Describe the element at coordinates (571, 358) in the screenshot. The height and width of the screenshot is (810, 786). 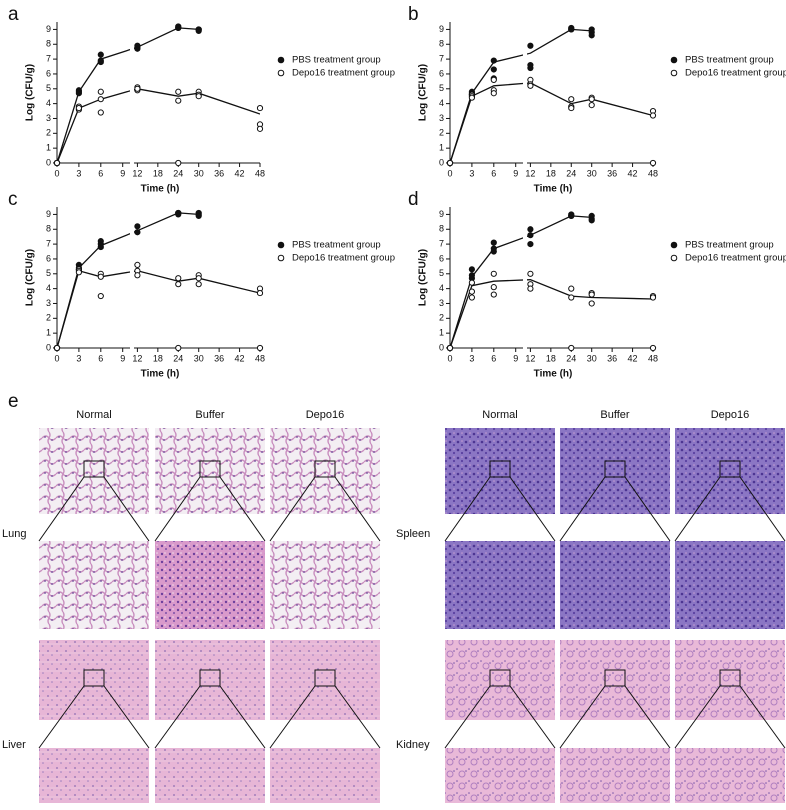
I see `x-tick-label: 24` at that location.